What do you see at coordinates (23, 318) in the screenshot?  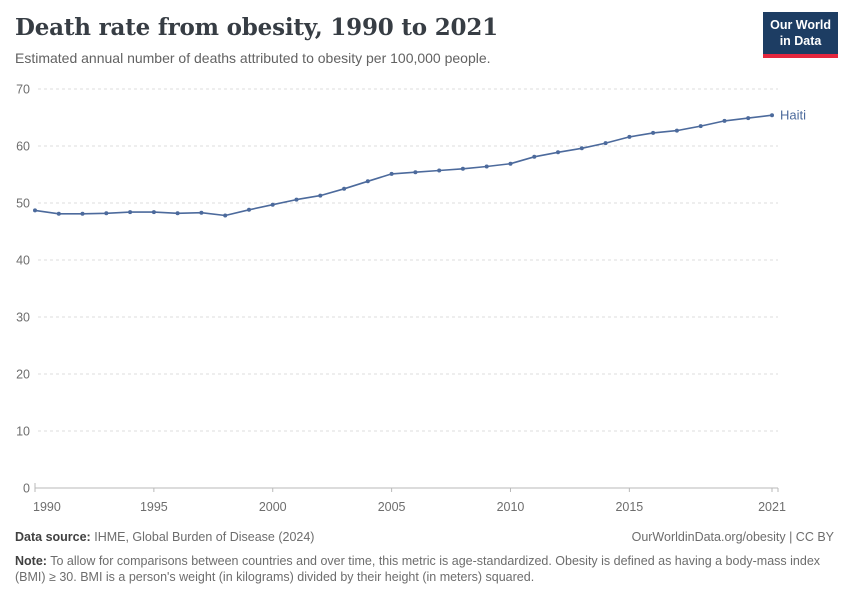 I see `y-tick-label: 30` at bounding box center [23, 318].